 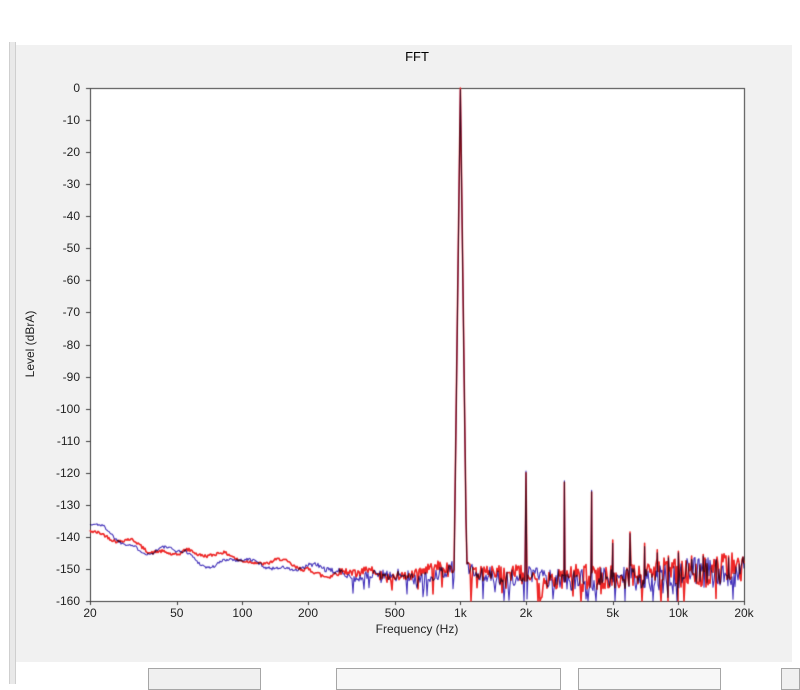 I want to click on y-tick-label: -90, so click(x=71, y=376).